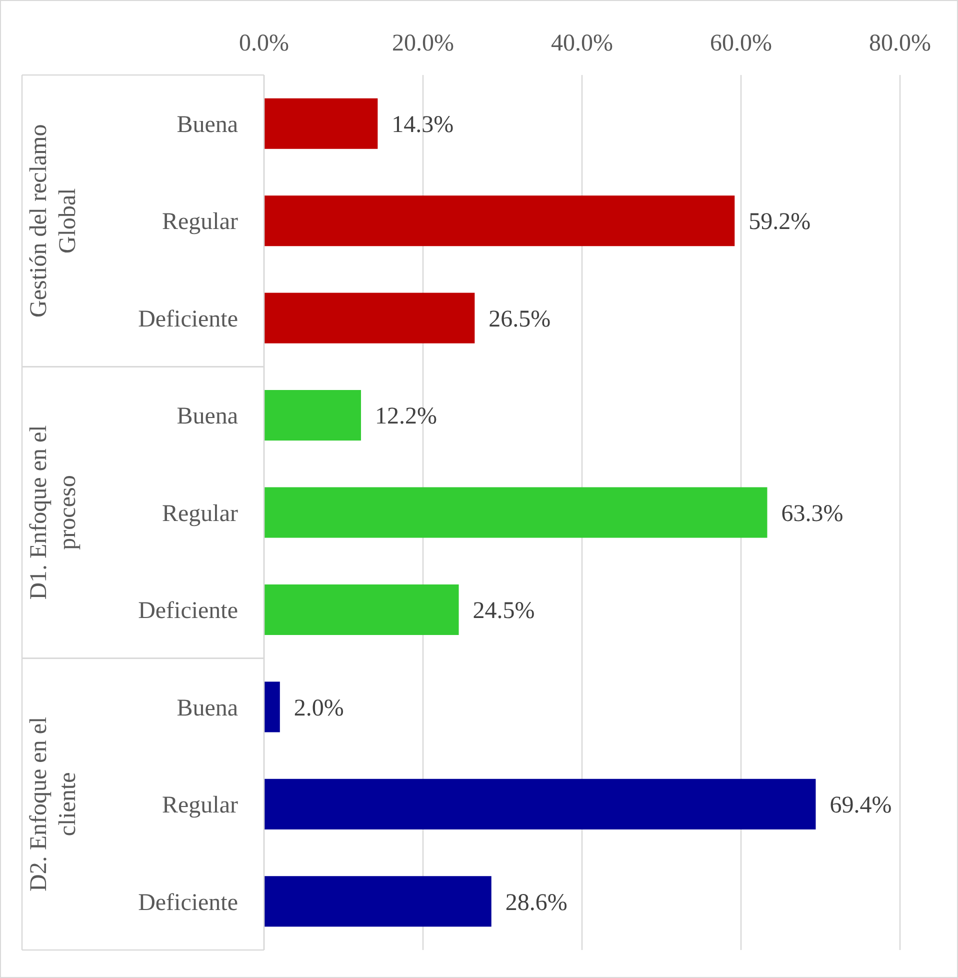 Image resolution: width=958 pixels, height=978 pixels. Describe the element at coordinates (812, 513) in the screenshot. I see `data-label: 63.3%` at that location.